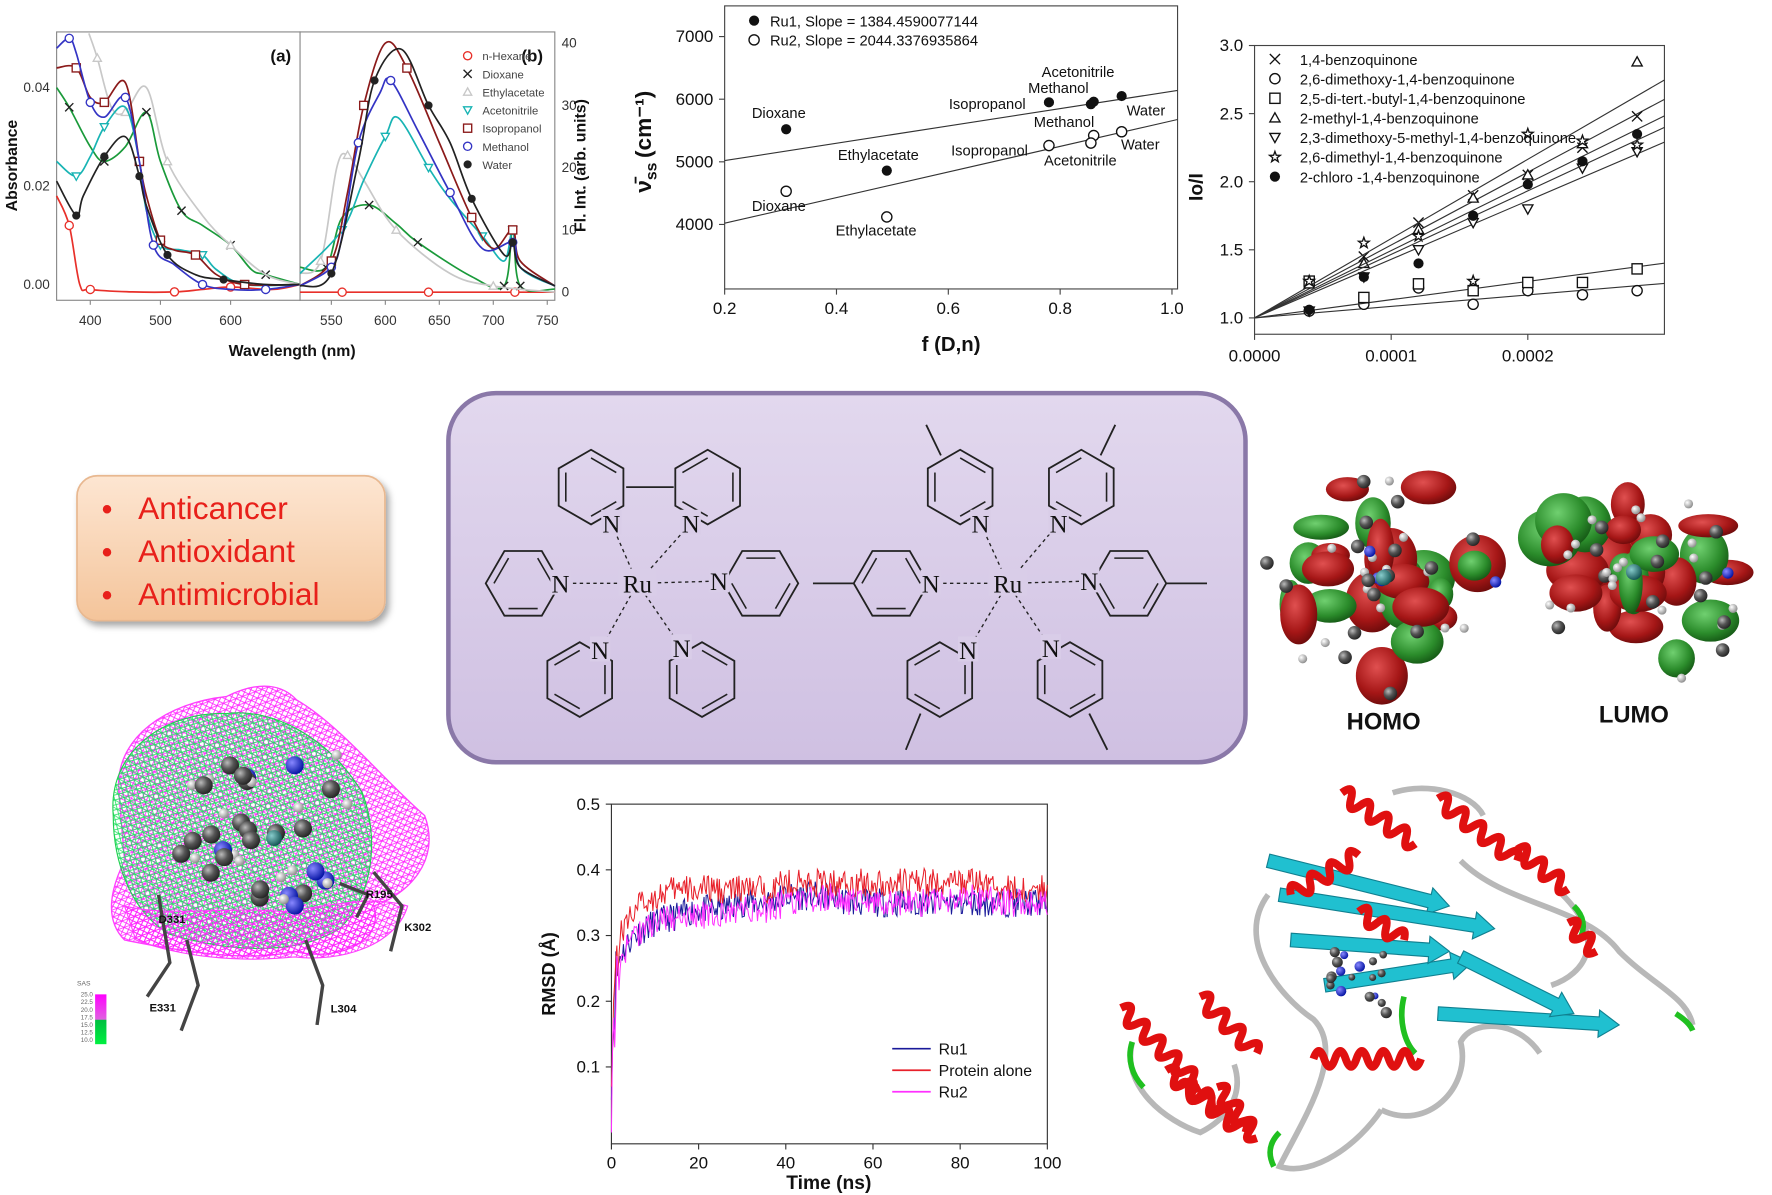  What do you see at coordinates (695, 99) in the screenshot?
I see `y-tick-label: 6000` at bounding box center [695, 99].